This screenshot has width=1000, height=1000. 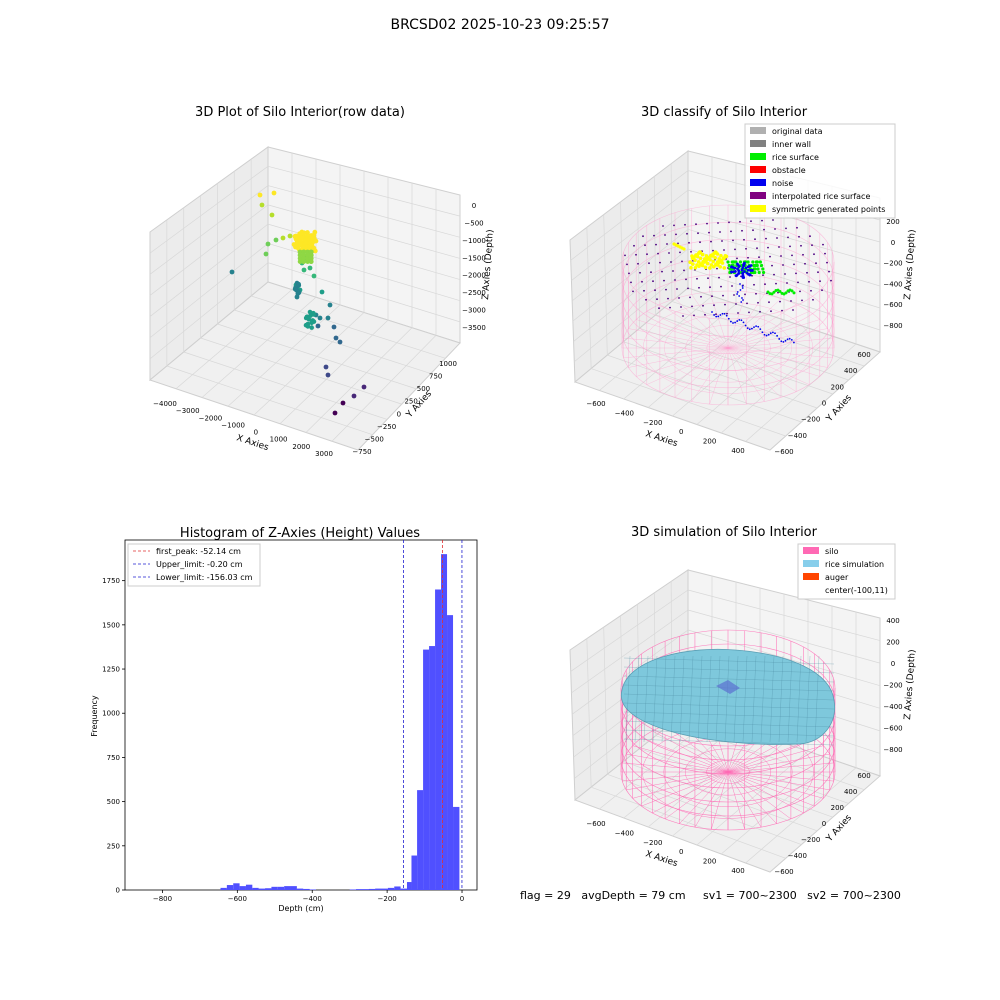 I want to click on y-tick-label: 1500, so click(x=111, y=625).